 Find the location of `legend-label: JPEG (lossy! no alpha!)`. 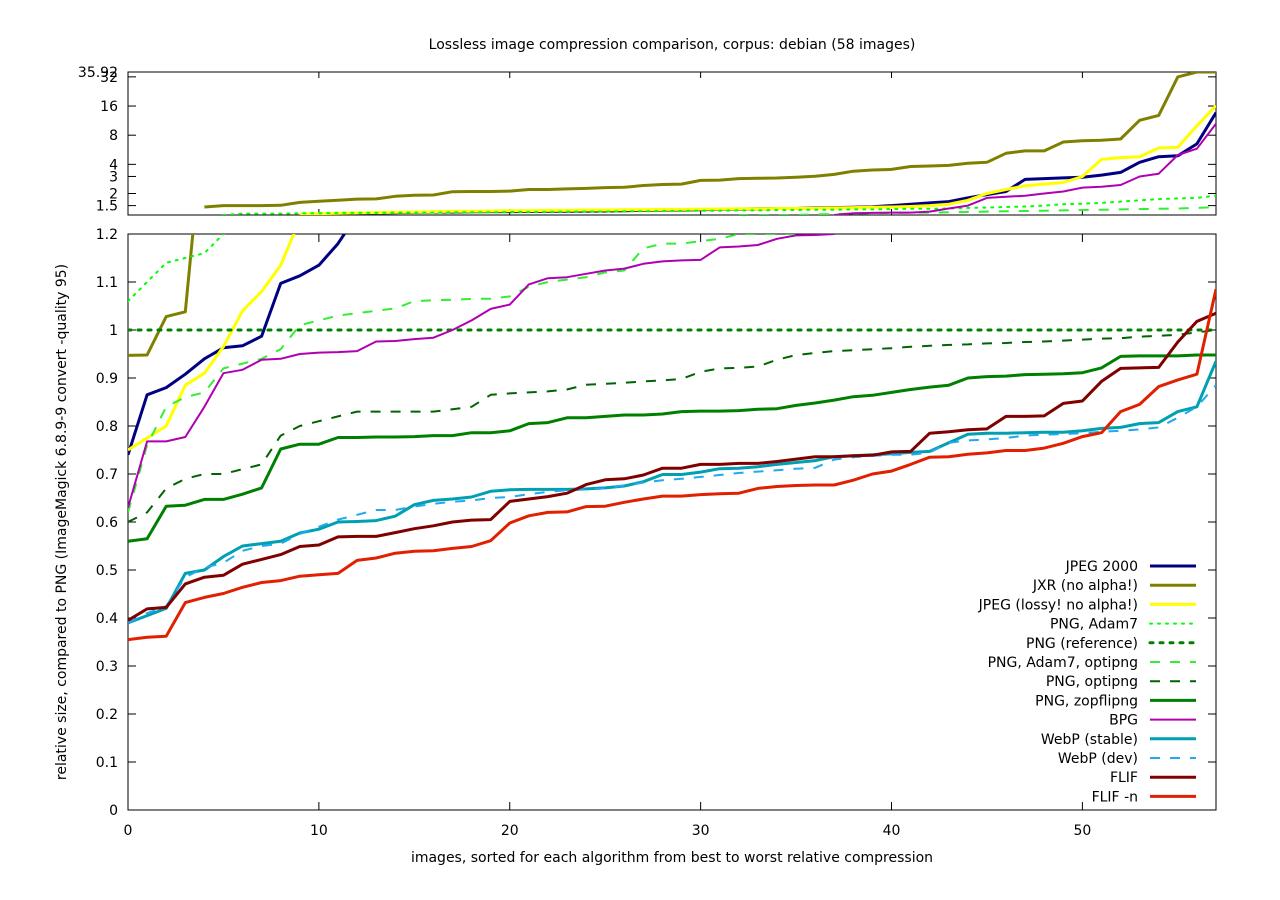

legend-label: JPEG (lossy! no alpha!) is located at coordinates (1058, 605).